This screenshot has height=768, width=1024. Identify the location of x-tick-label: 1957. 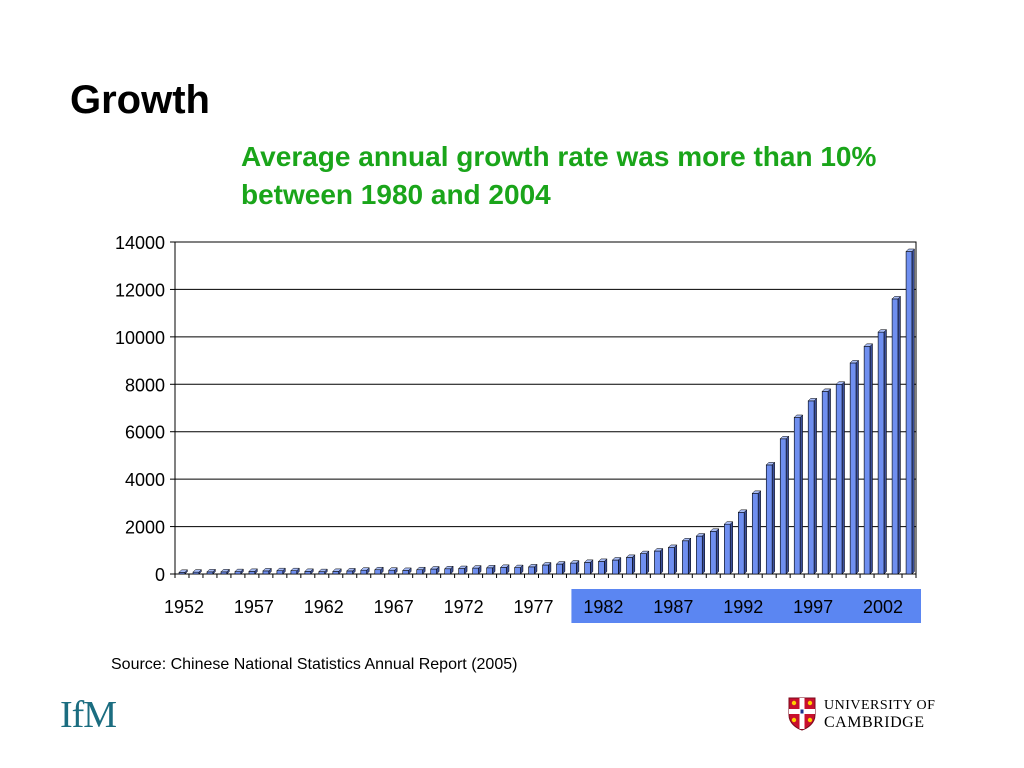
(254, 607).